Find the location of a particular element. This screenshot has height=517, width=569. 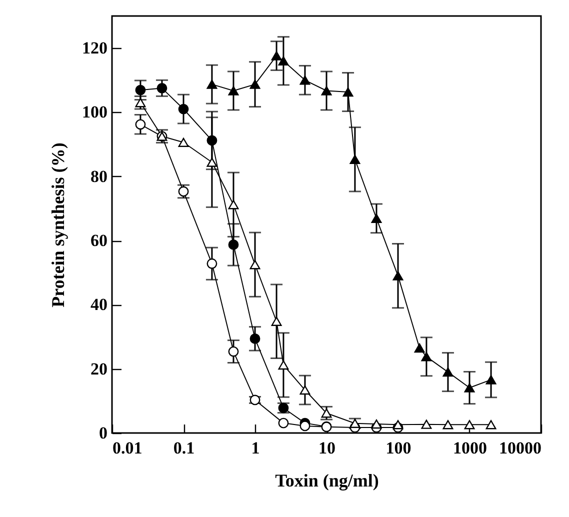

y-tick-label: 0 is located at coordinates (103, 433).